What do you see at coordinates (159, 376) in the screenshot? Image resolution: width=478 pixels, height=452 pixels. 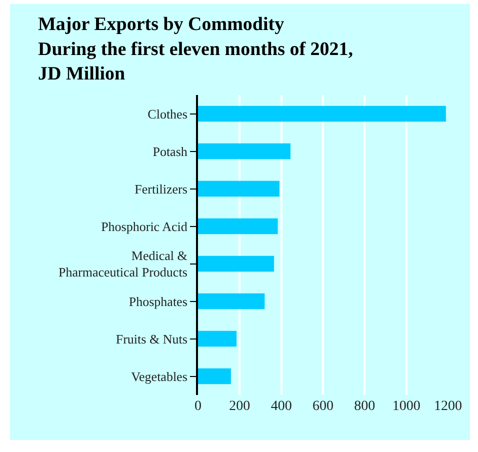 I see `y-tick-label: Vegetables` at bounding box center [159, 376].